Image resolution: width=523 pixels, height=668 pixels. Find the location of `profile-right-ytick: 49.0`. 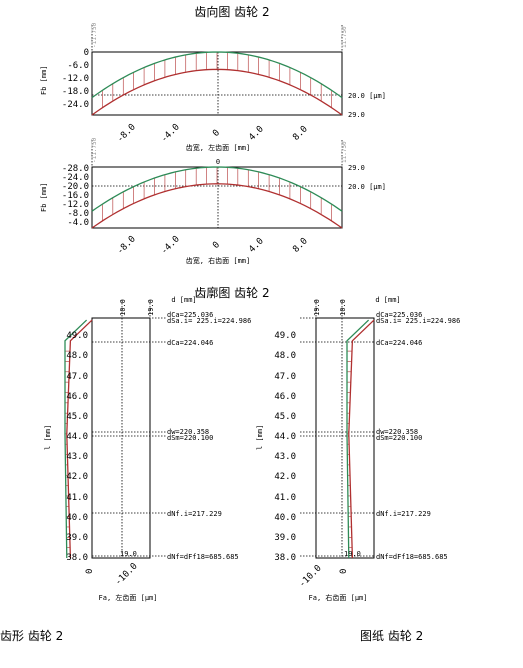

profile-right-ytick: 49.0 is located at coordinates (285, 336).